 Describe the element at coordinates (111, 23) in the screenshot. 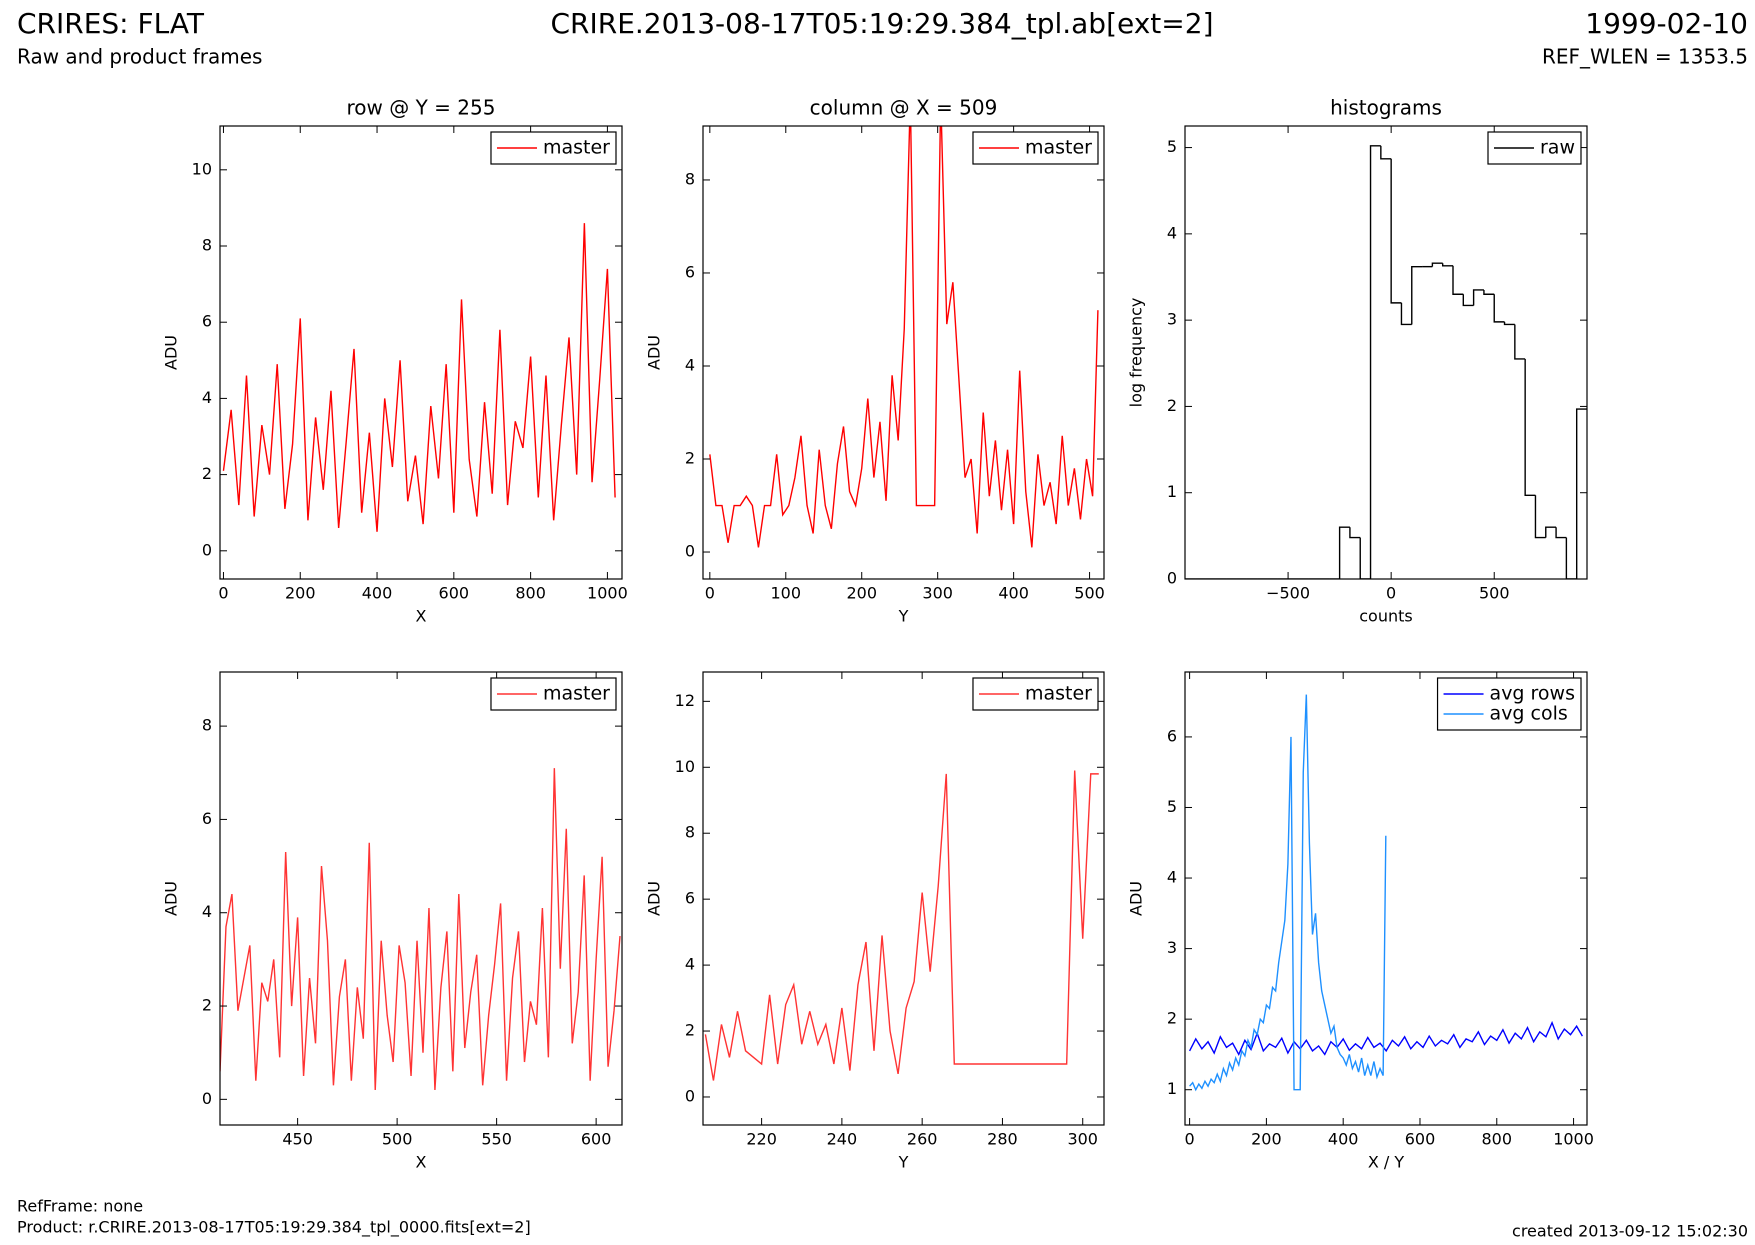

I see `header-title: CRIRES: FLAT` at that location.